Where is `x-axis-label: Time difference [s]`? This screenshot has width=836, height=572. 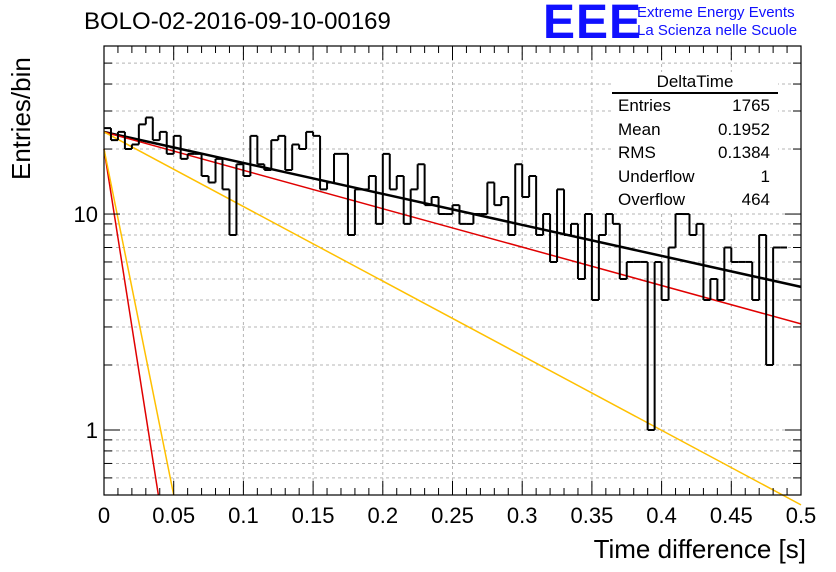 x-axis-label: Time difference [s] is located at coordinates (699, 549).